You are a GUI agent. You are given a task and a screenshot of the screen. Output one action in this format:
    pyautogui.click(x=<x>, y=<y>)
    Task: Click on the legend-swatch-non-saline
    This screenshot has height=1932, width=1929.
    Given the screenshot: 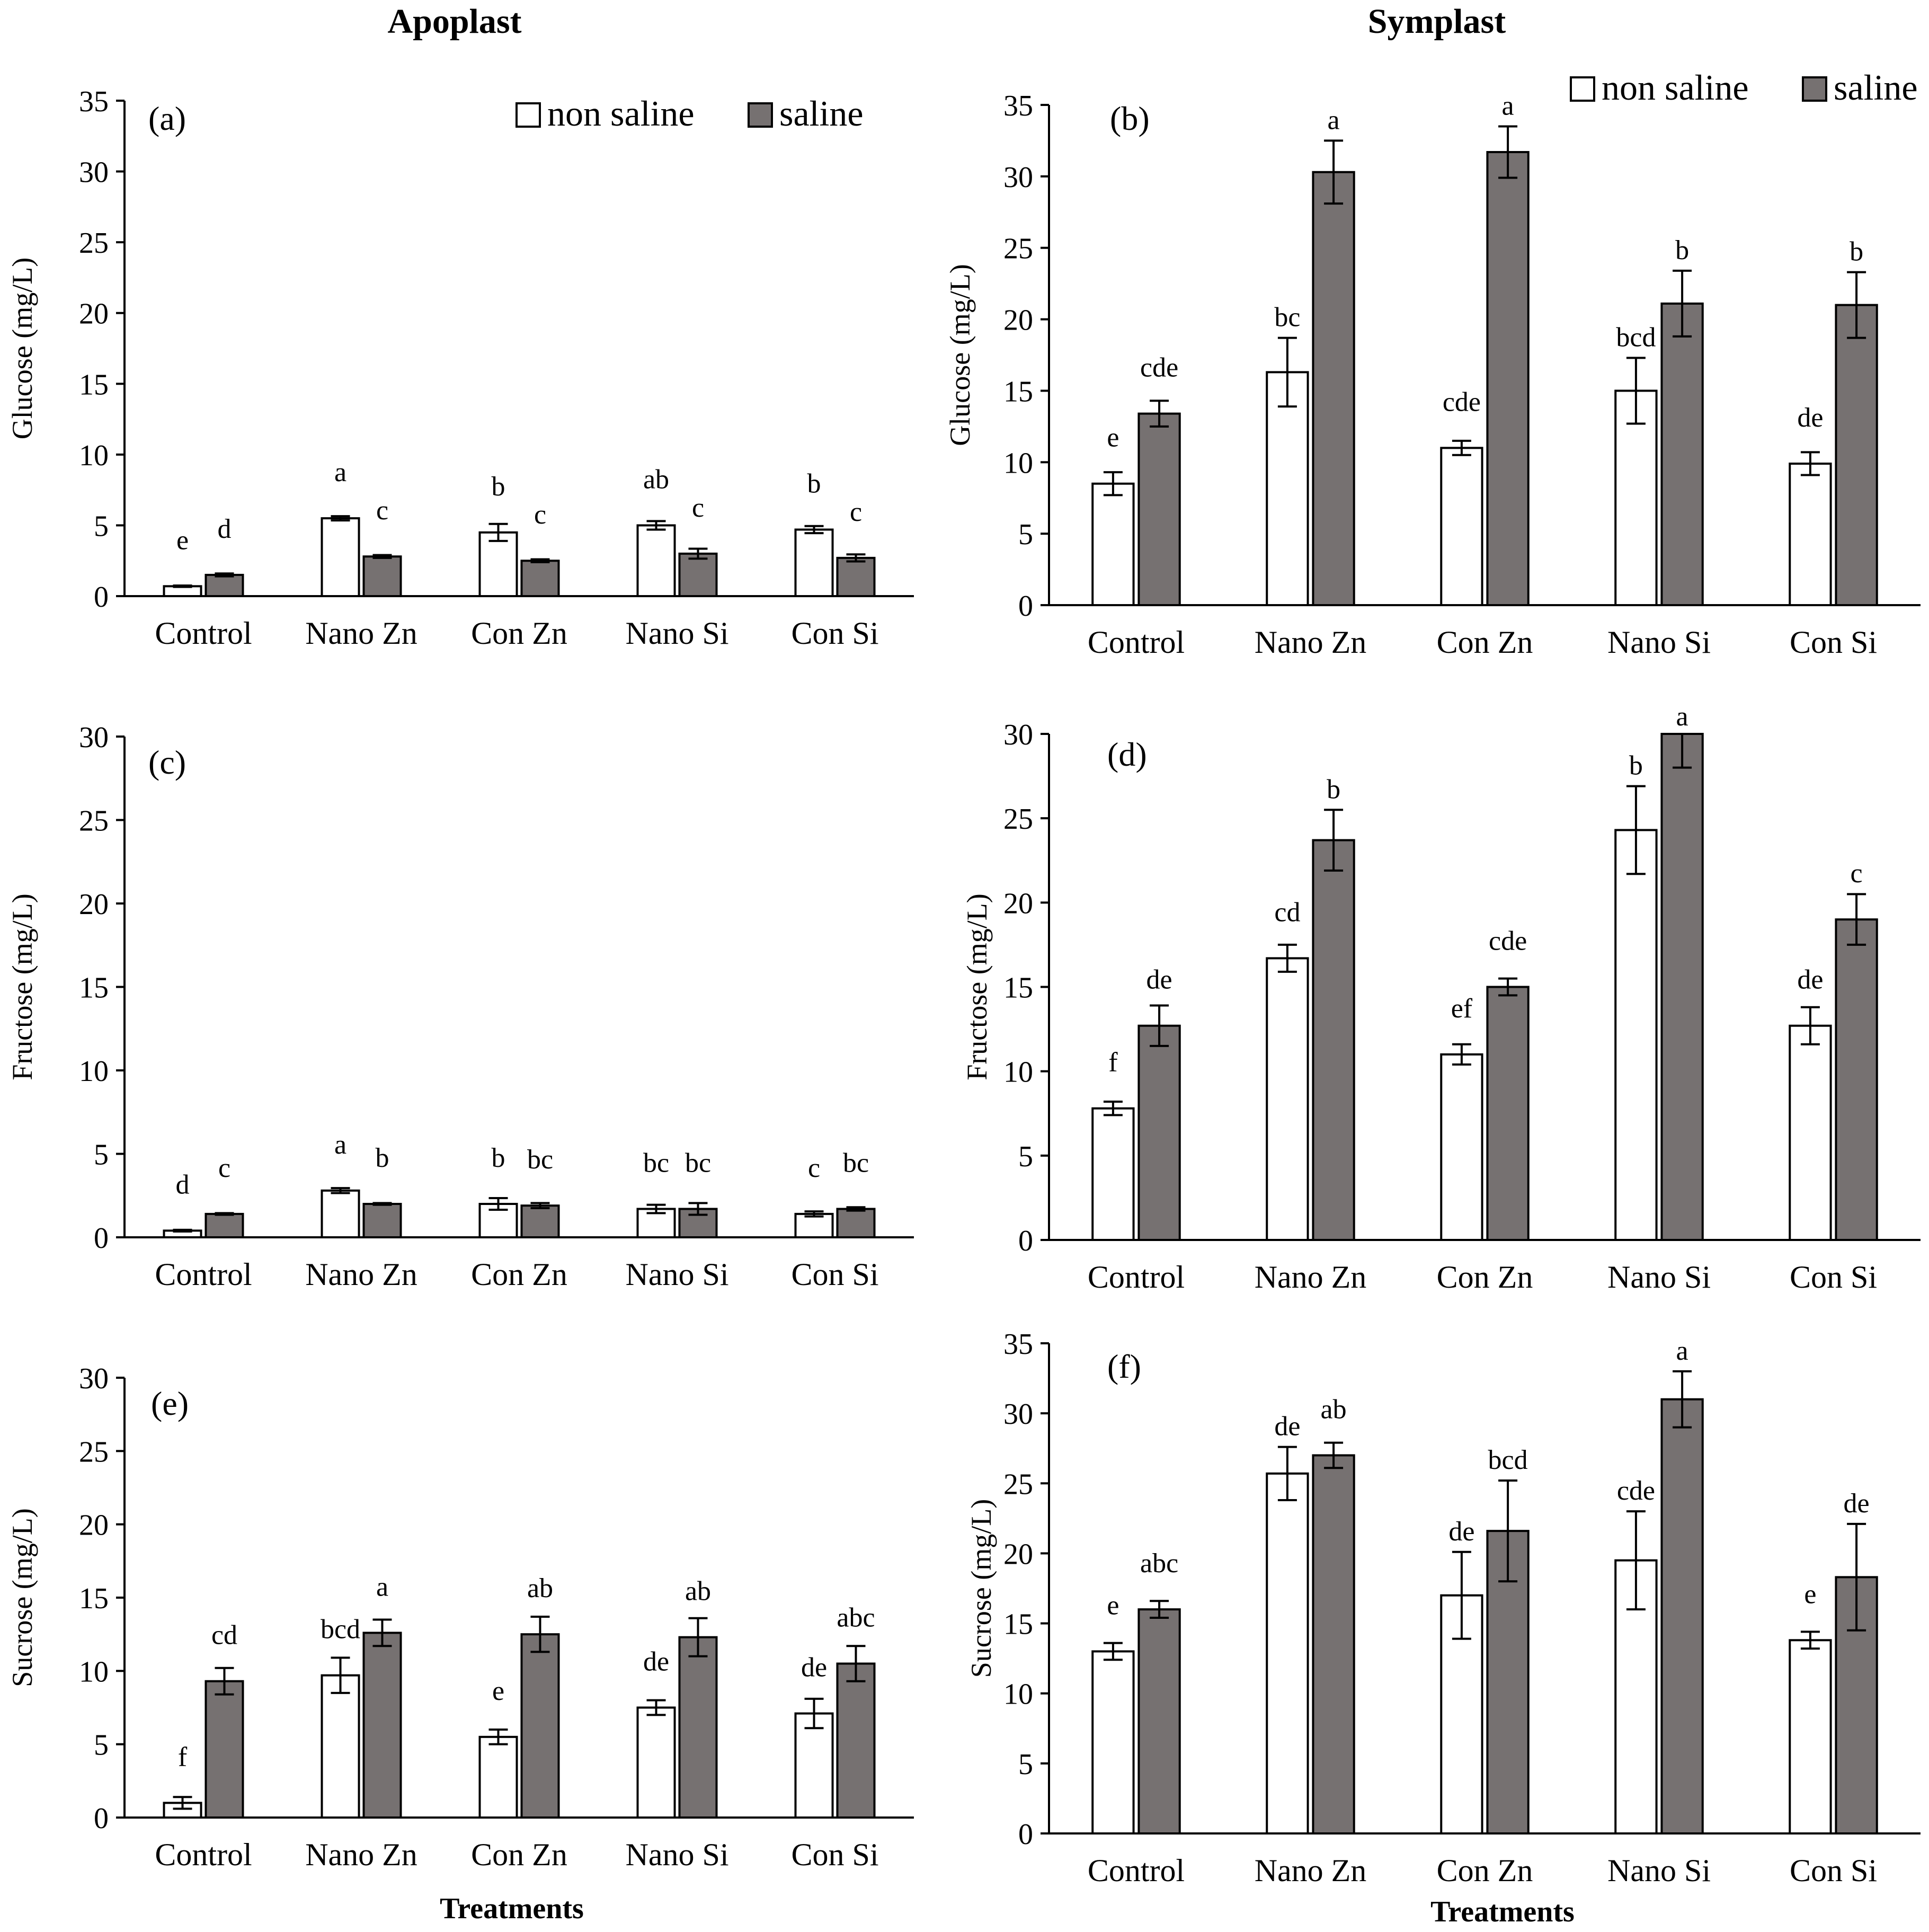 What is the action you would take?
    pyautogui.click(x=528, y=115)
    